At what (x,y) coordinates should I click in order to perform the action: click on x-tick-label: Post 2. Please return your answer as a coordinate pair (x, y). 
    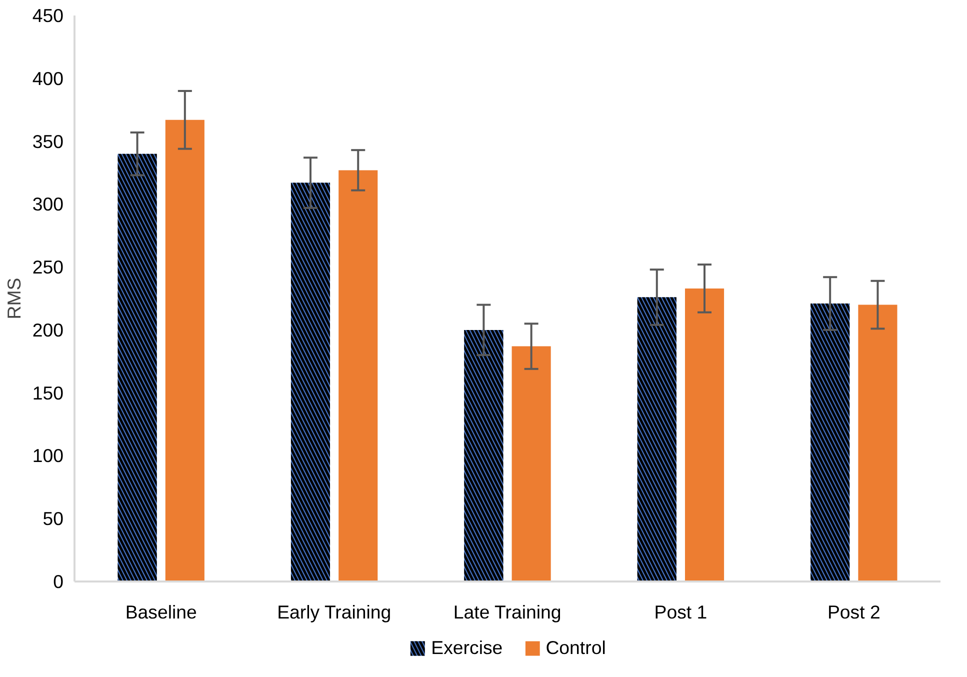
    Looking at the image, I should click on (853, 612).